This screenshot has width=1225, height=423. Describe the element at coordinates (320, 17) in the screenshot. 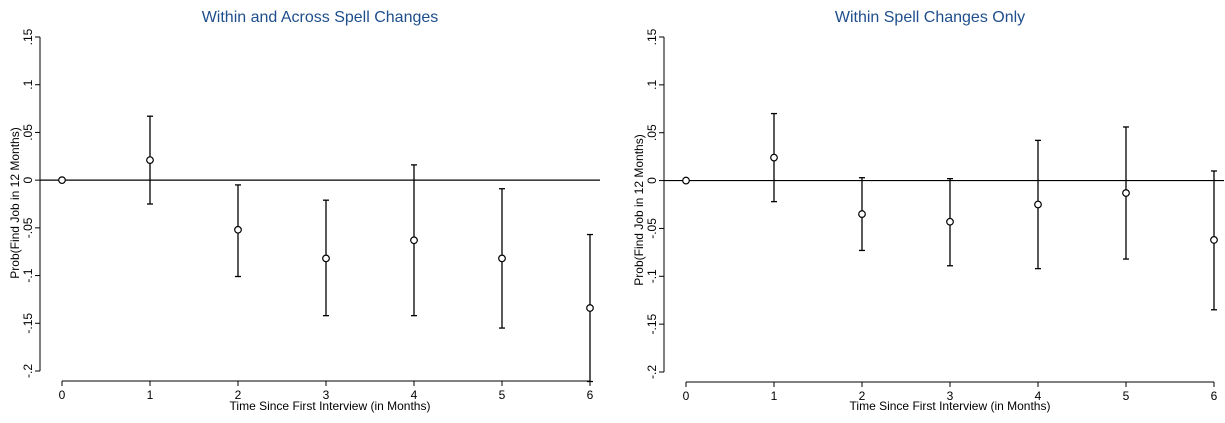

I see `chart-title: Within and Across Spell Changes` at that location.